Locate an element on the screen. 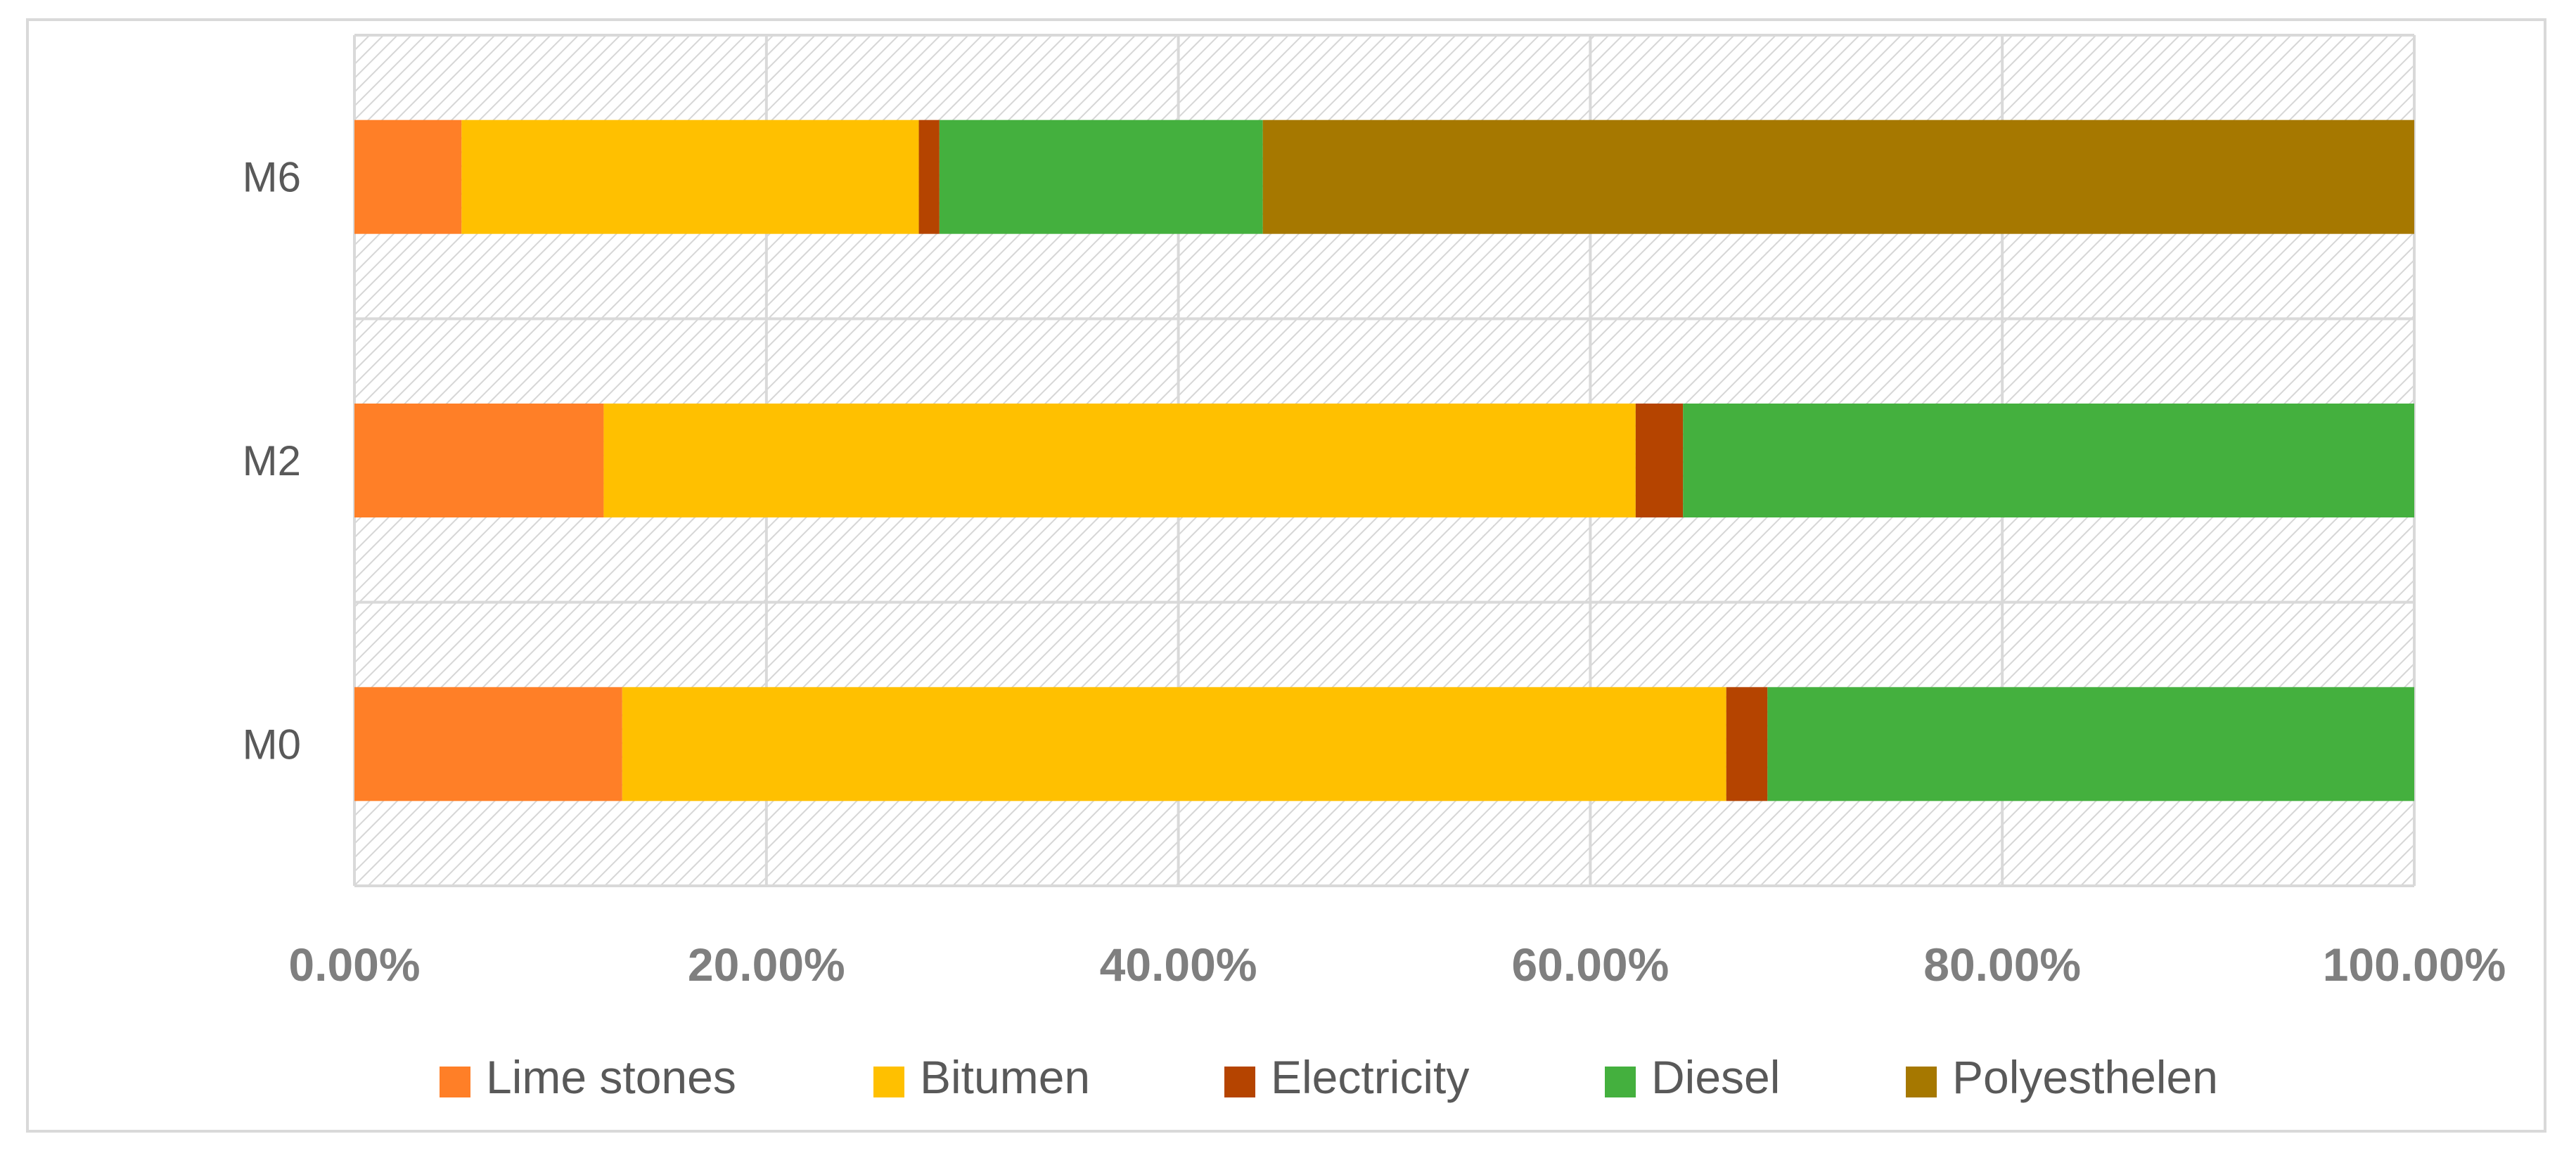 The width and height of the screenshot is (2576, 1153). bar-segment-m0-lime-stones is located at coordinates (488, 744).